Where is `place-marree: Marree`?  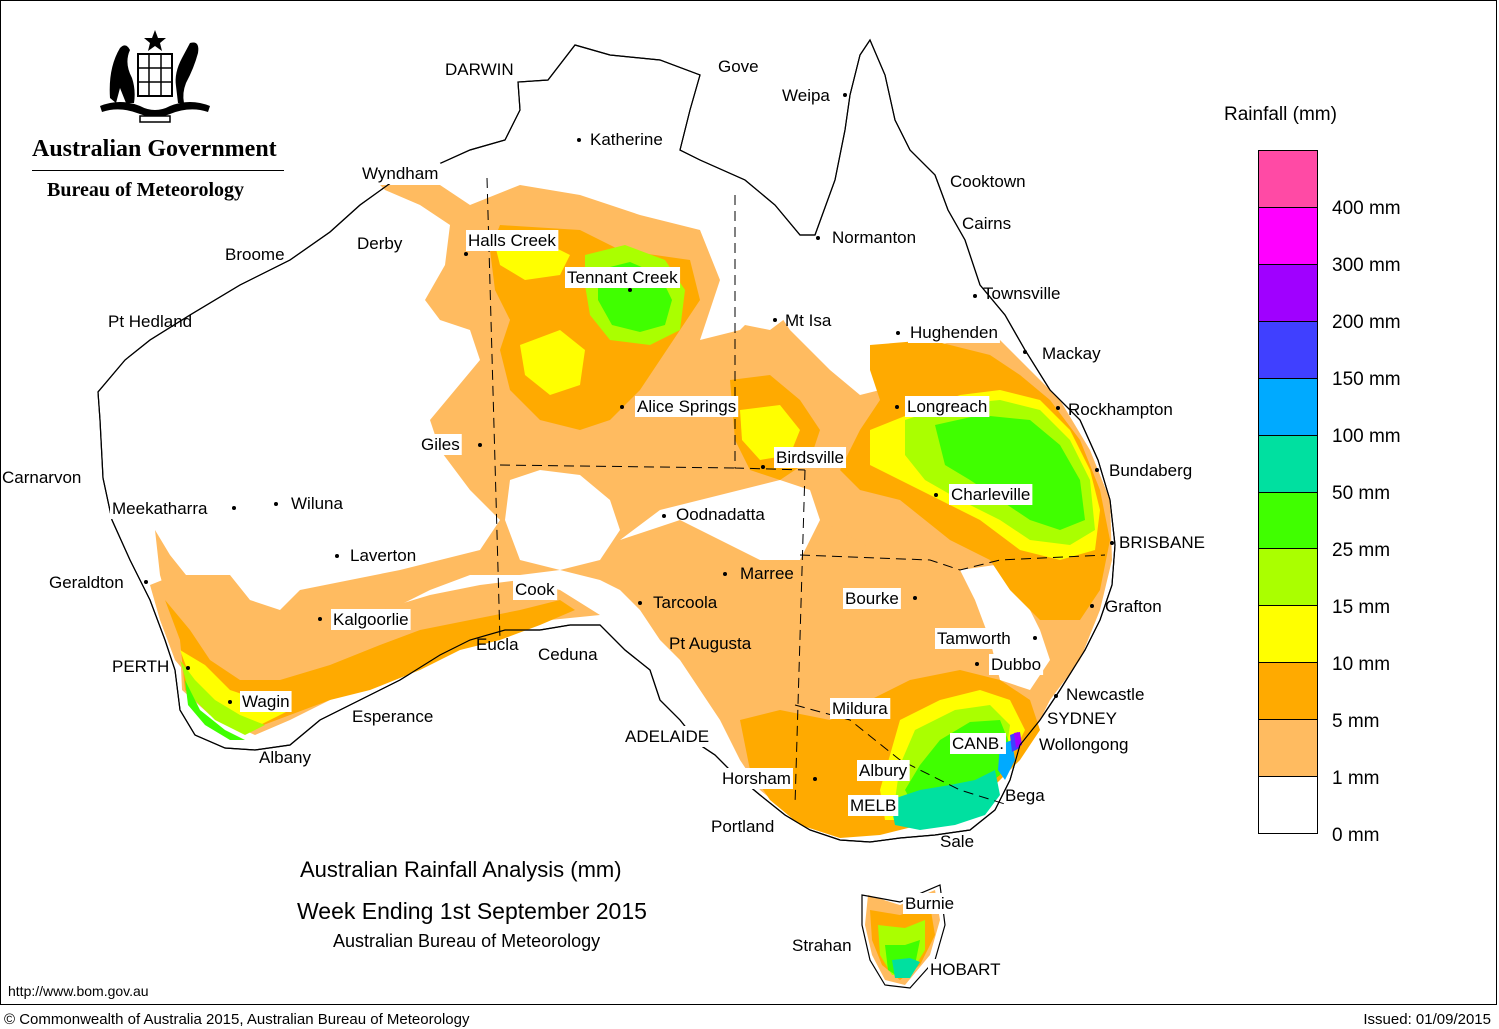
place-marree: Marree is located at coordinates (758, 573).